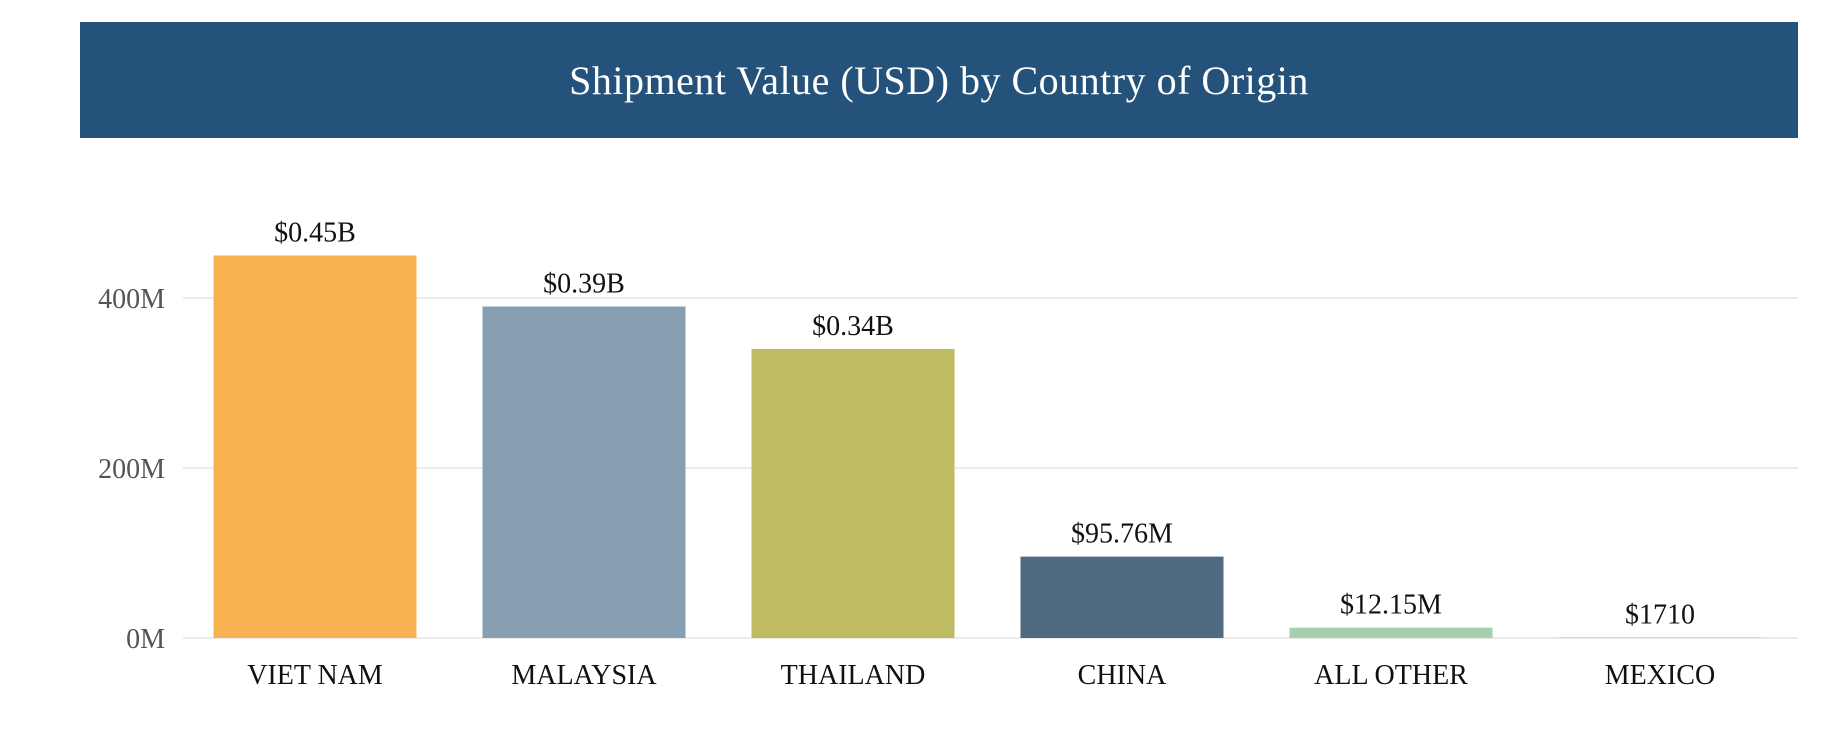 The height and width of the screenshot is (749, 1834). What do you see at coordinates (853, 326) in the screenshot?
I see `data-label: $0.34B` at bounding box center [853, 326].